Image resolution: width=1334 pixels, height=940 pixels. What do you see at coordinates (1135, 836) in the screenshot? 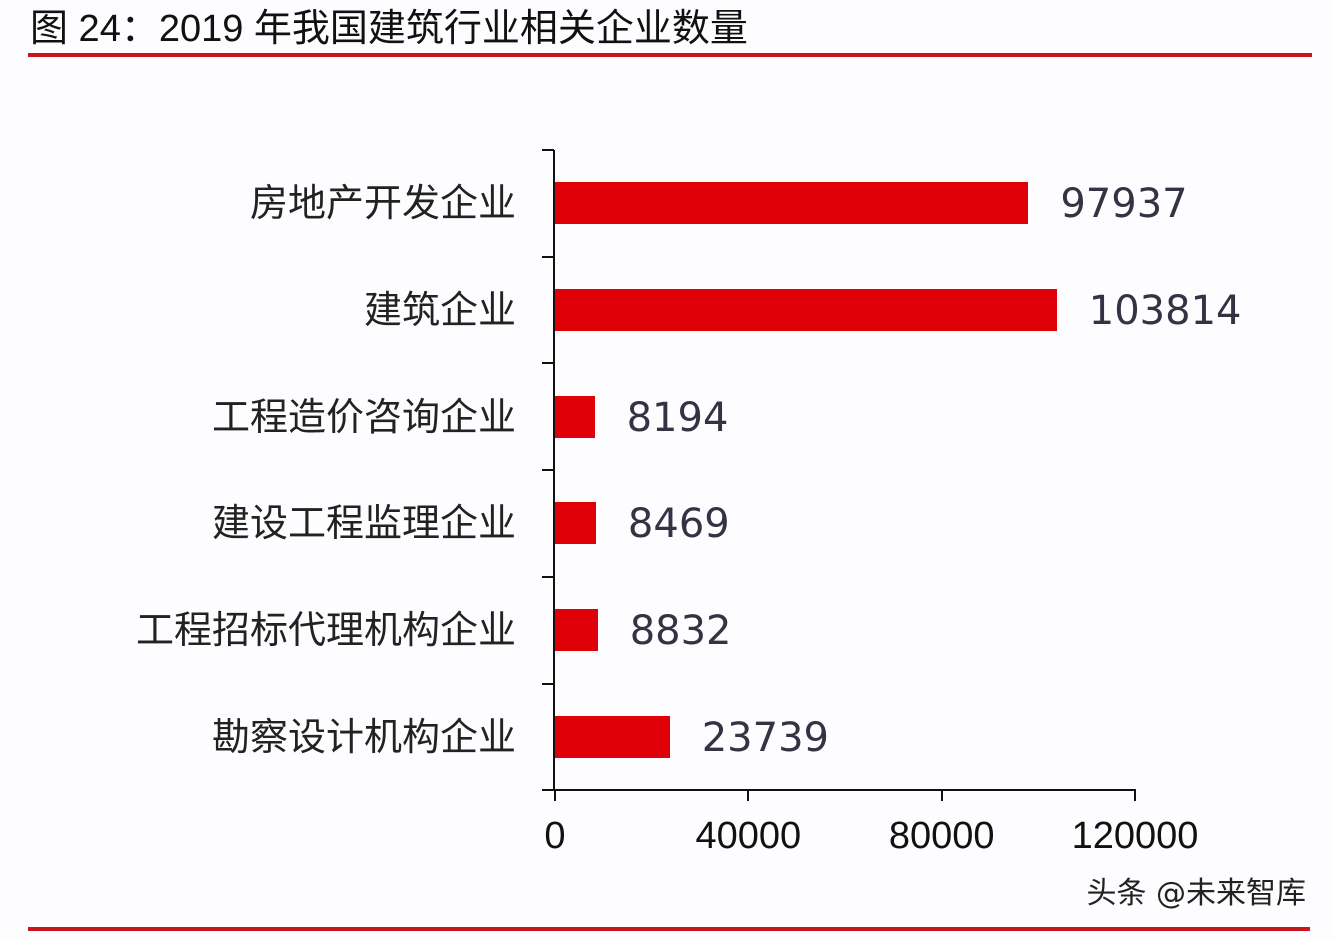
I see `x-axis-tick-label: 120000` at bounding box center [1135, 836].